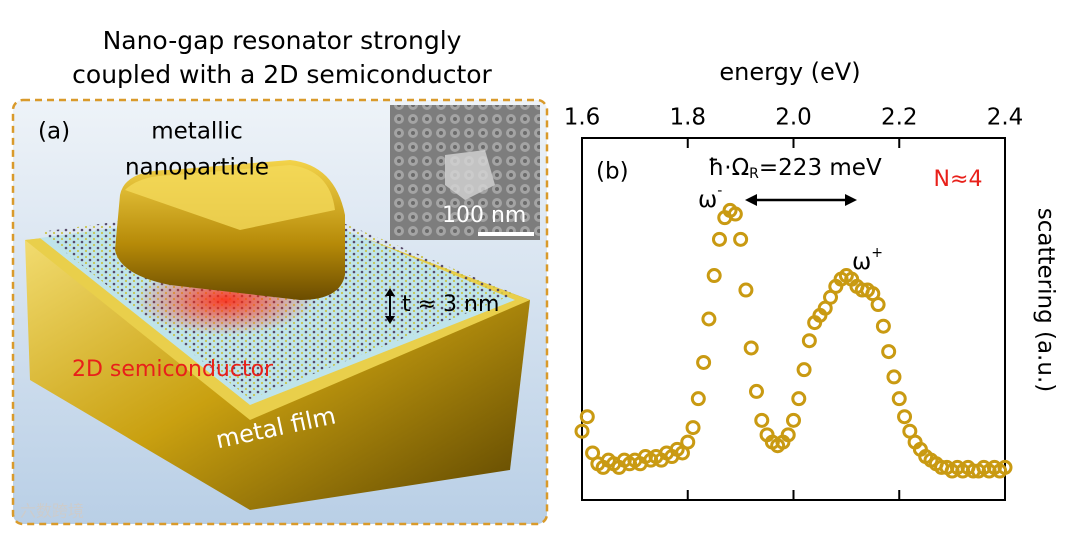 Image resolution: width=1080 pixels, height=536 pixels. I want to click on annotation-part: ħ·Ω, so click(728, 168).